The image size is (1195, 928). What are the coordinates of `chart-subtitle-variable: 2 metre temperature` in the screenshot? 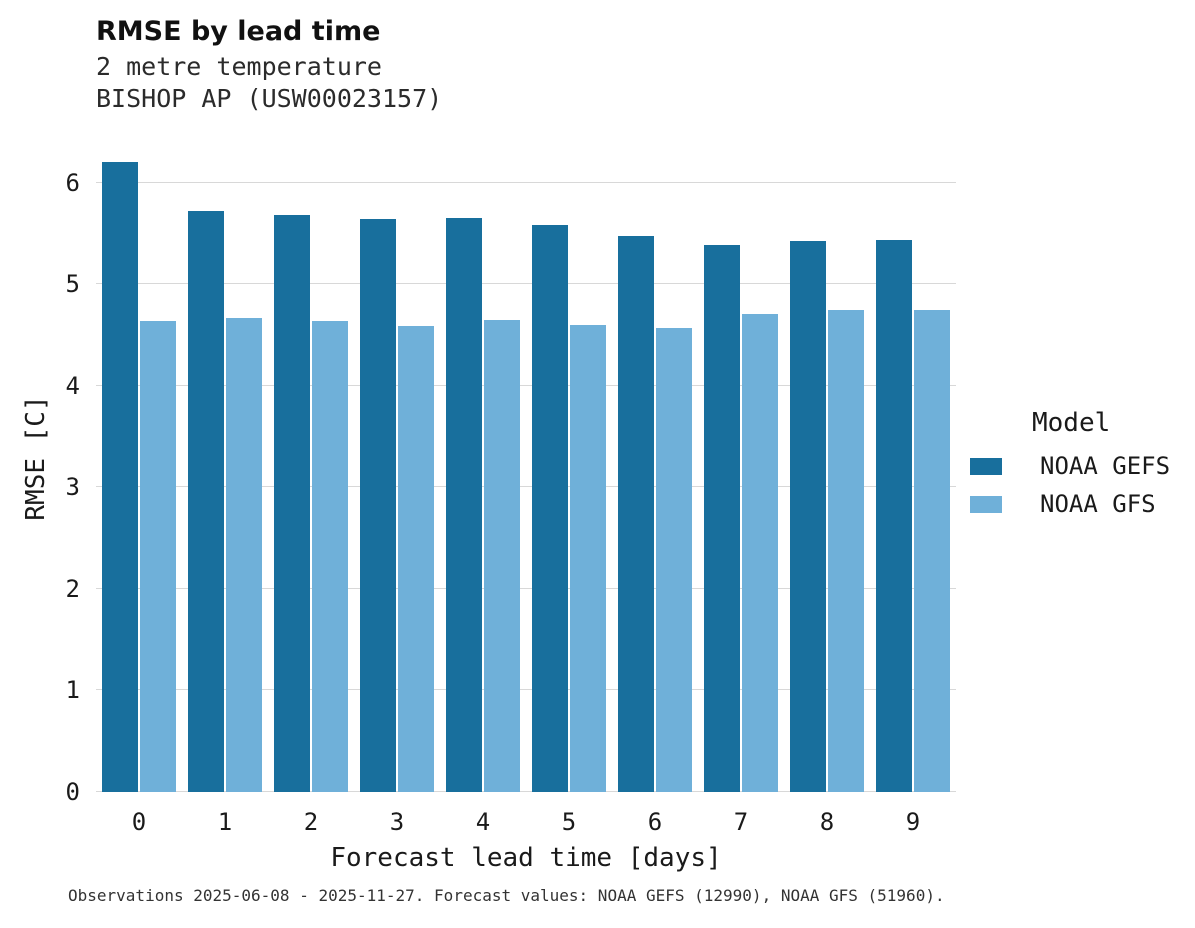 It's located at (239, 66).